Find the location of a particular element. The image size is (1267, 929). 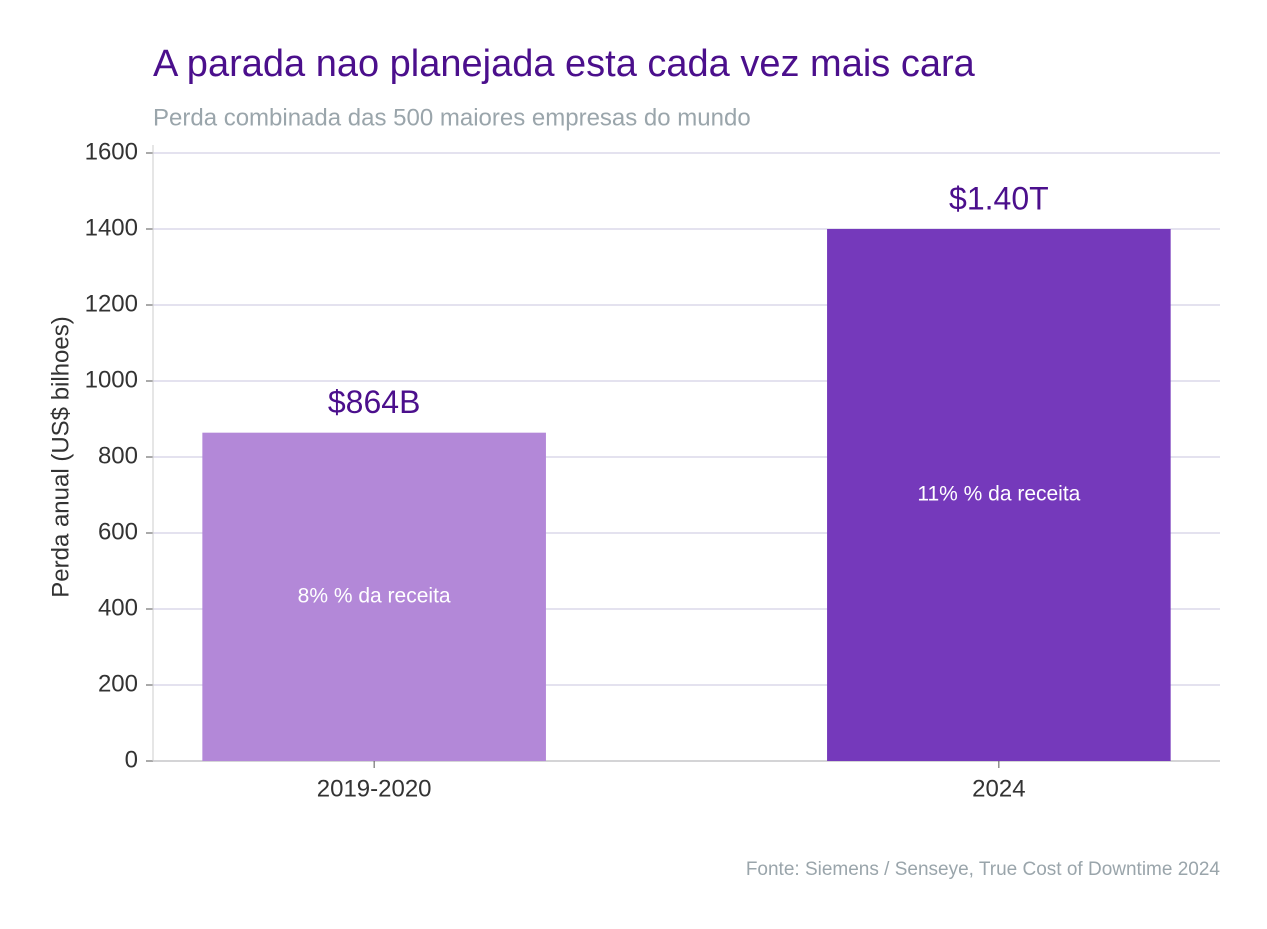

y-tick-label: 0 is located at coordinates (131, 759).